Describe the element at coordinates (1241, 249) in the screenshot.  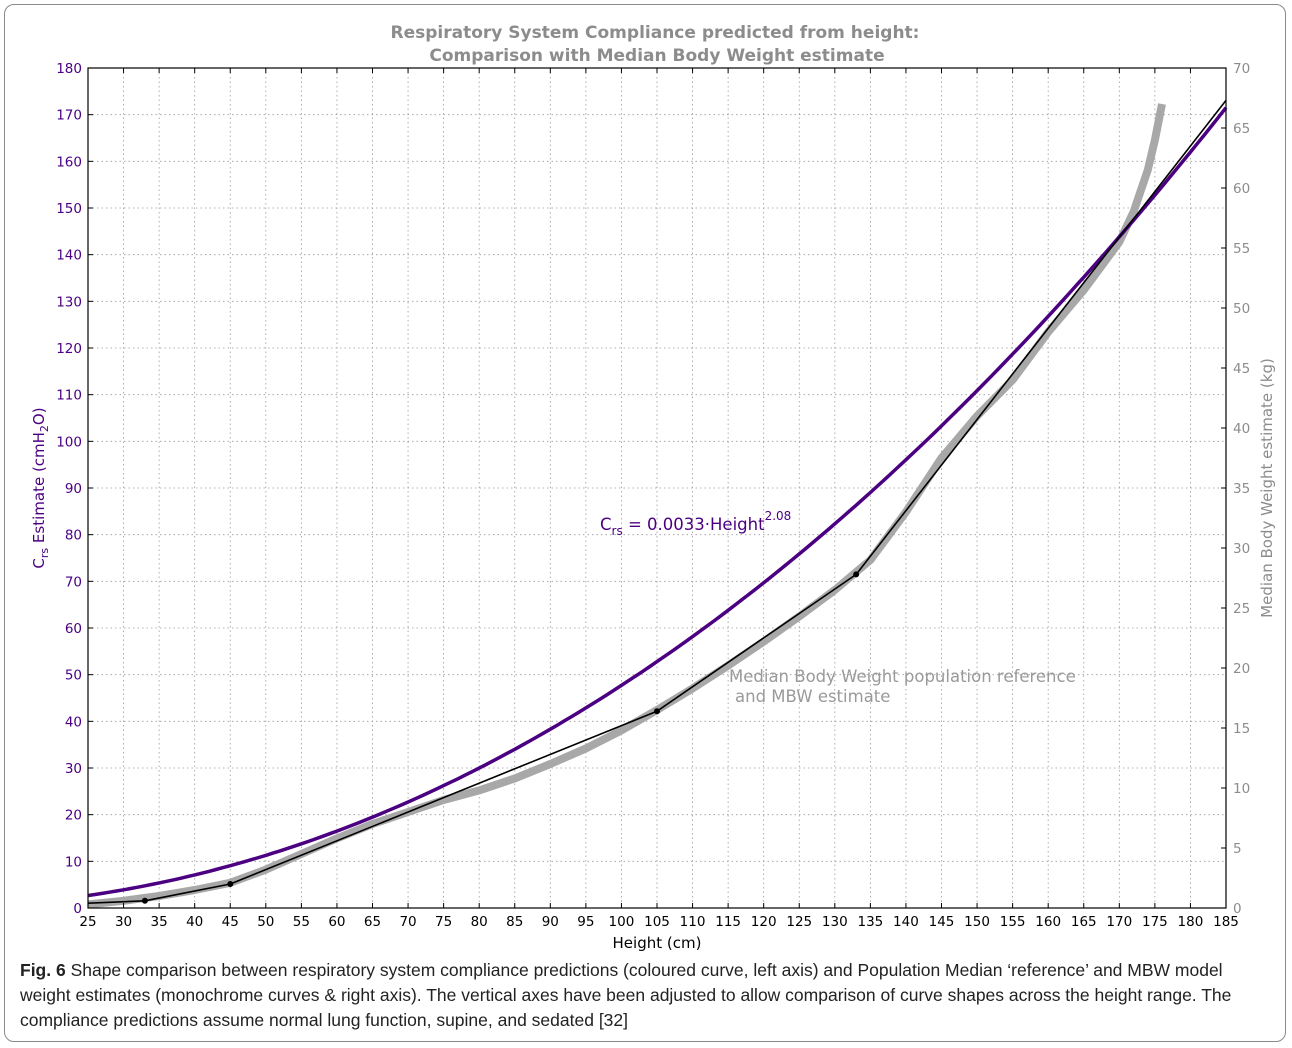
I see `right-tick-label: 55` at that location.